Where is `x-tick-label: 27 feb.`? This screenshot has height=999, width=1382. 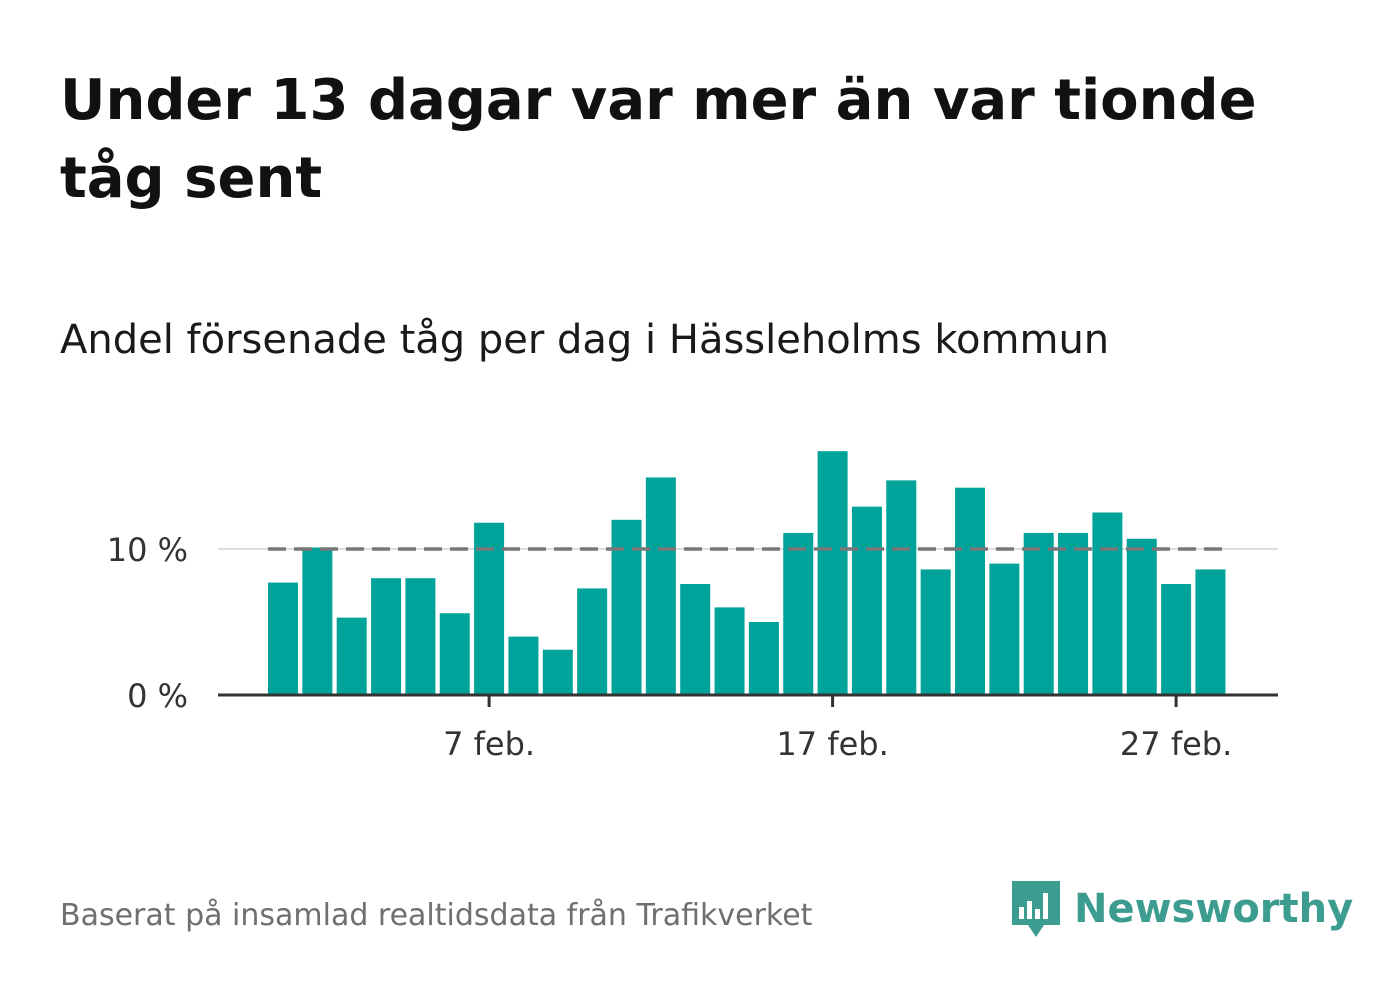 x-tick-label: 27 feb. is located at coordinates (1176, 744).